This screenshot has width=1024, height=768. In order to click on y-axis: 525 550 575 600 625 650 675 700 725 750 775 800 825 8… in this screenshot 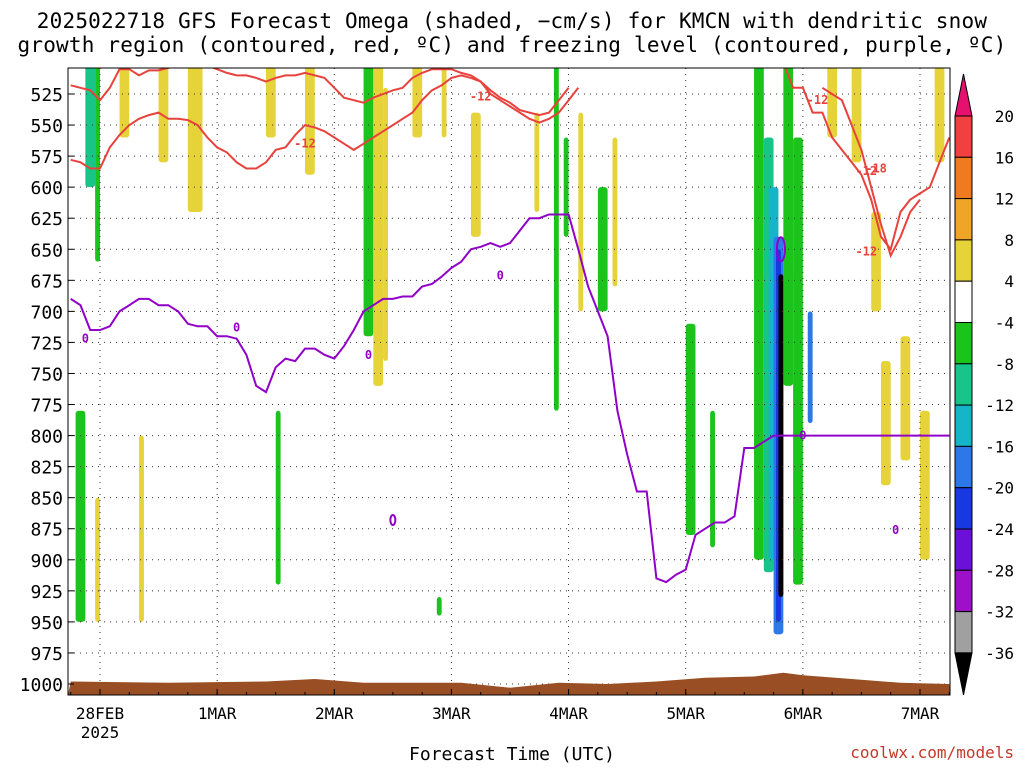, I will do `click(47, 390)`.